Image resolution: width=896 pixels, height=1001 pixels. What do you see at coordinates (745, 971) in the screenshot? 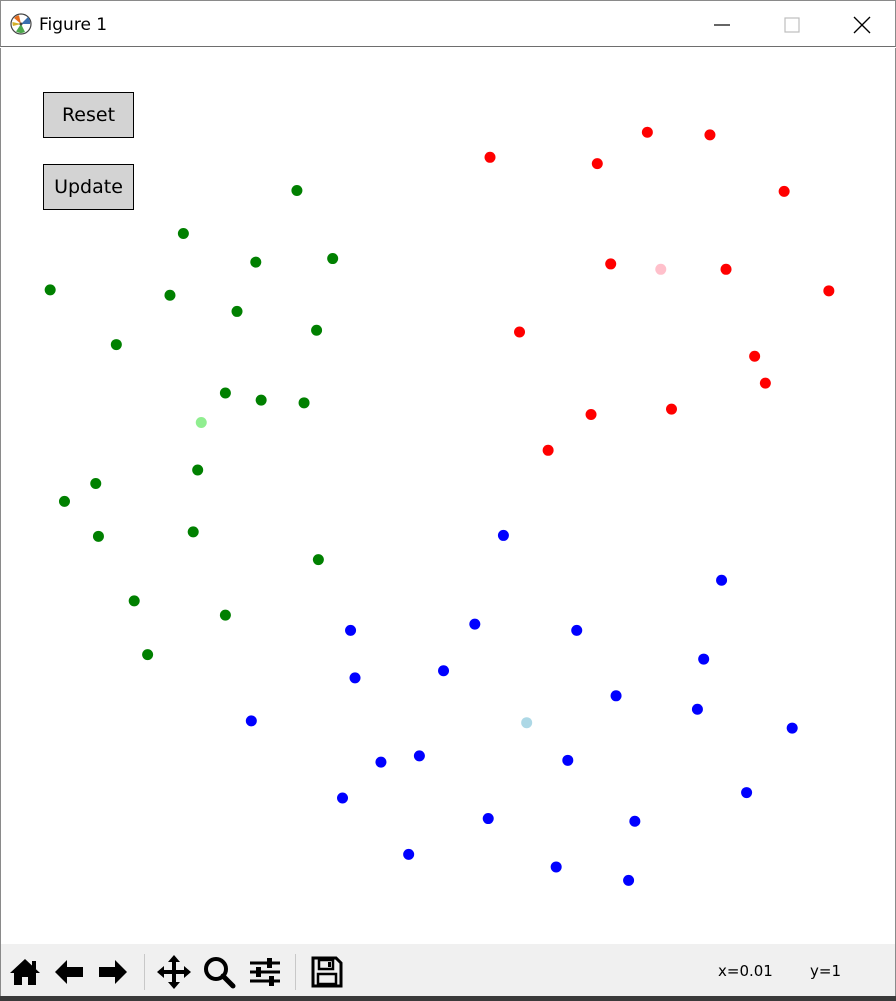
I see `x-coordinate-readout: x=0.01` at bounding box center [745, 971].